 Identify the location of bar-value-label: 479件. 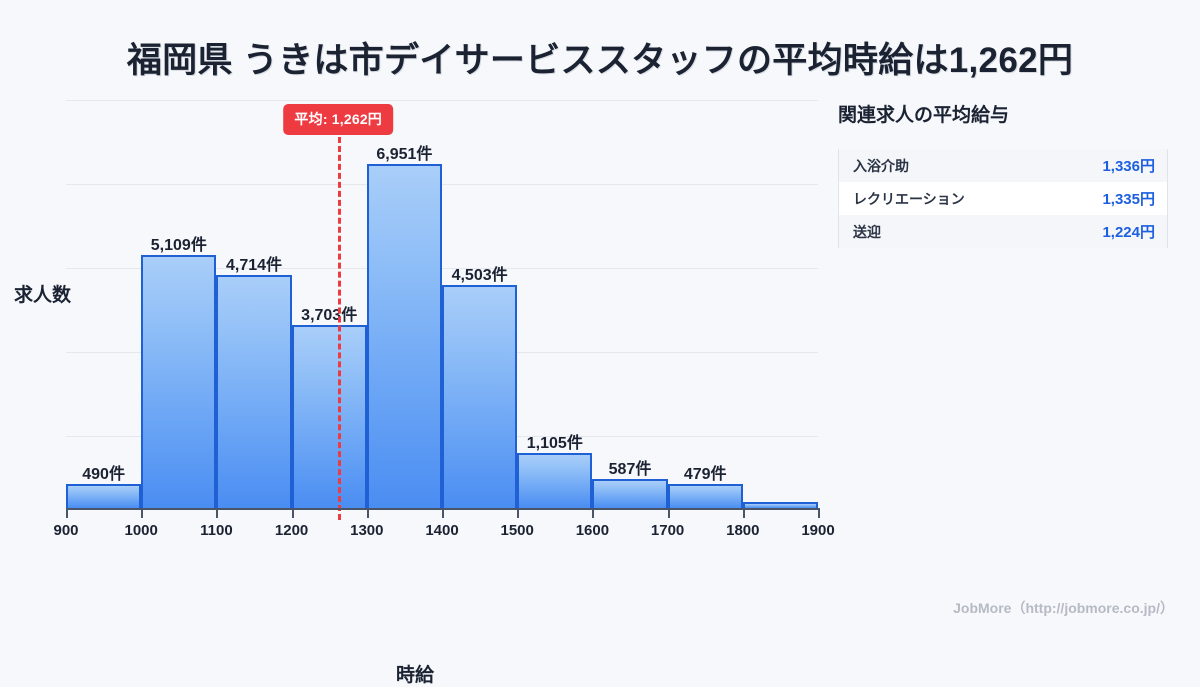
(705, 475).